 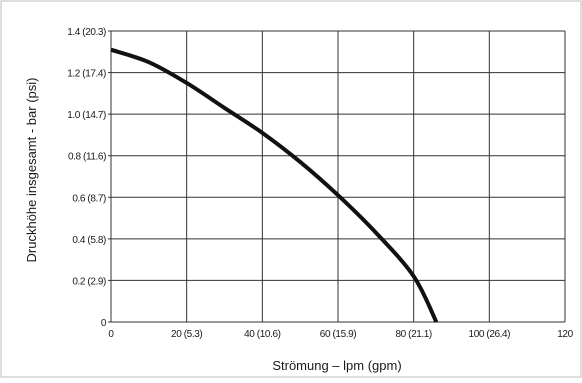 What do you see at coordinates (262, 334) in the screenshot?
I see `x-tick-label: 40 (10.6)` at bounding box center [262, 334].